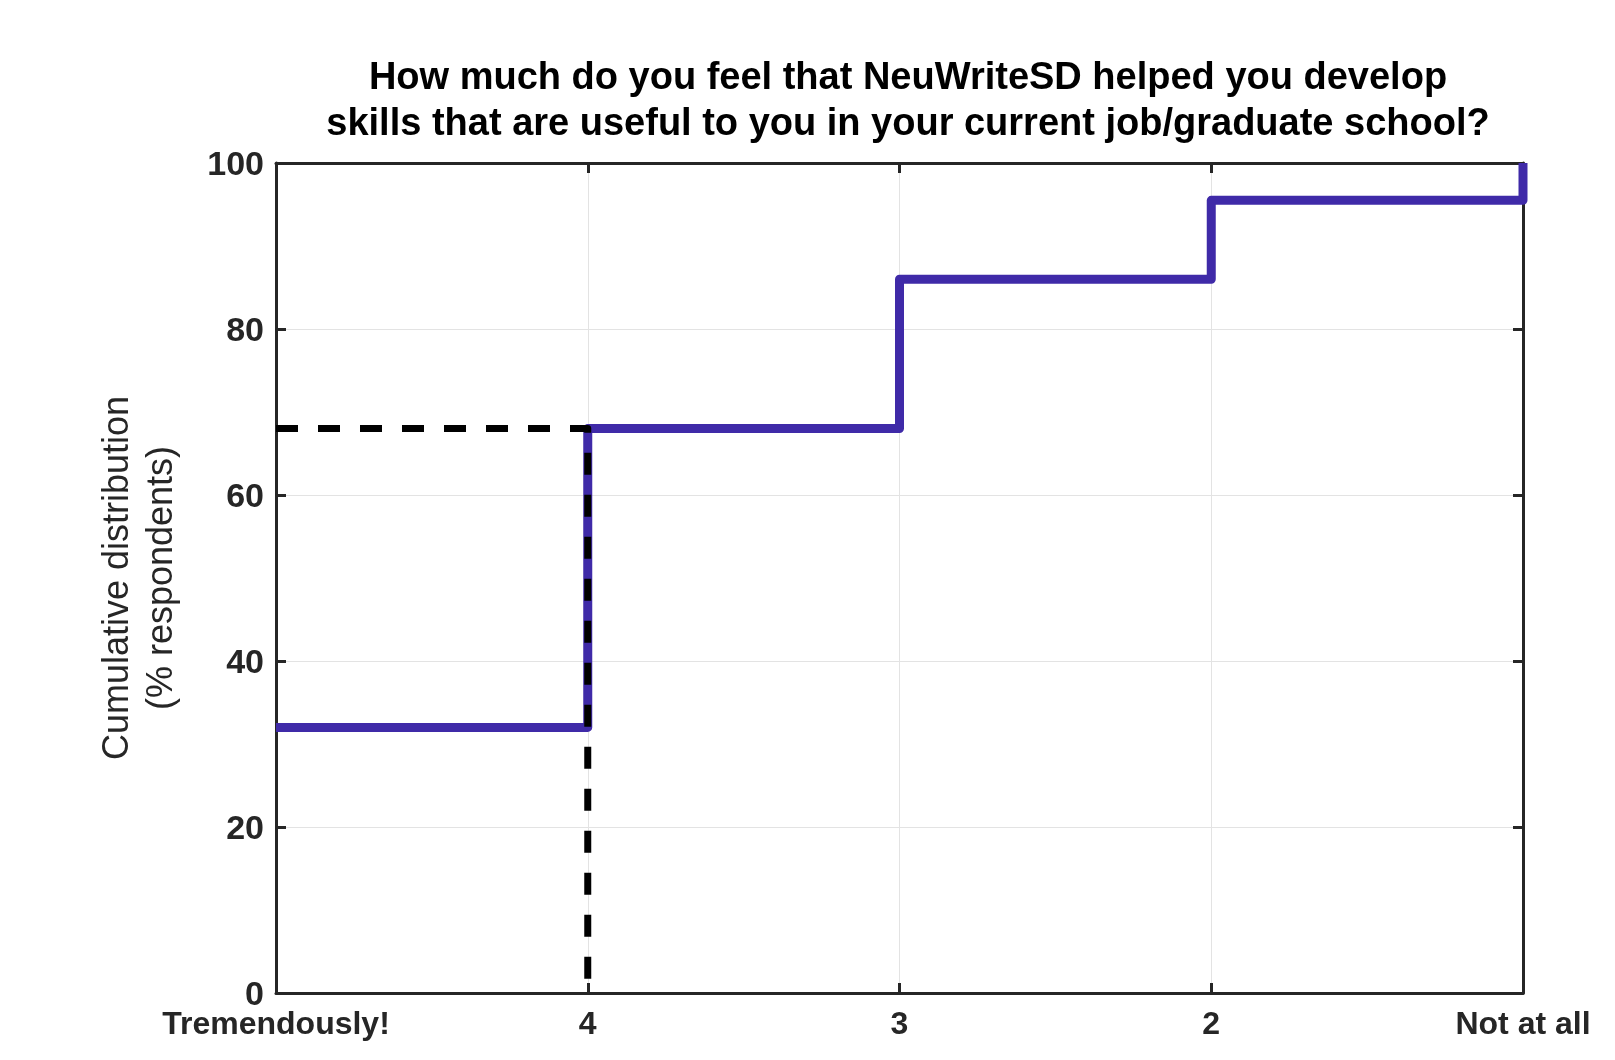 This screenshot has height=1060, width=1615. Describe the element at coordinates (245, 329) in the screenshot. I see `y-tick-label: 80` at that location.